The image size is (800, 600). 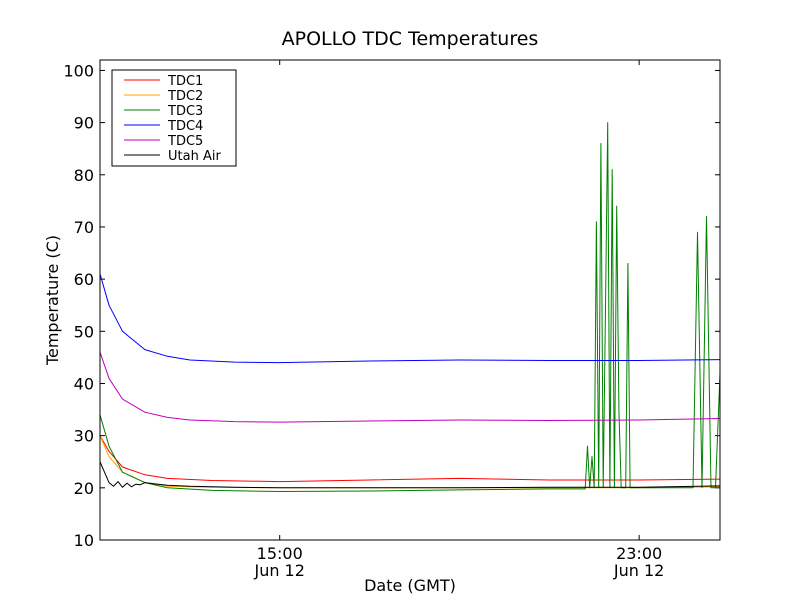 What do you see at coordinates (410, 459) in the screenshot?
I see `series-line-tdc1` at bounding box center [410, 459].